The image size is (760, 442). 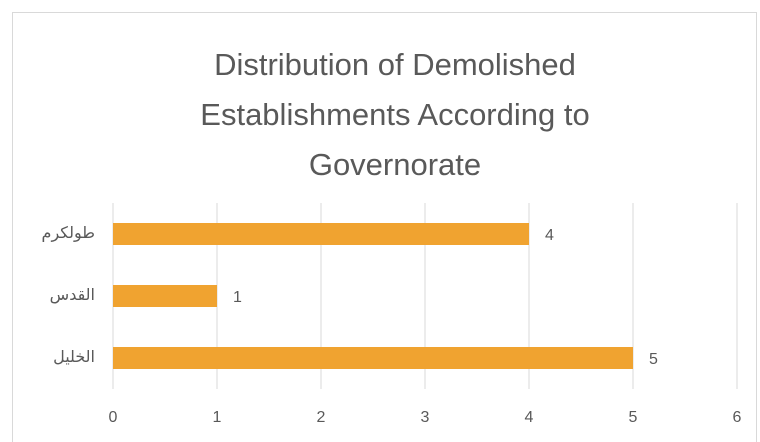 What do you see at coordinates (113, 417) in the screenshot?
I see `x-tick-label: 0` at bounding box center [113, 417].